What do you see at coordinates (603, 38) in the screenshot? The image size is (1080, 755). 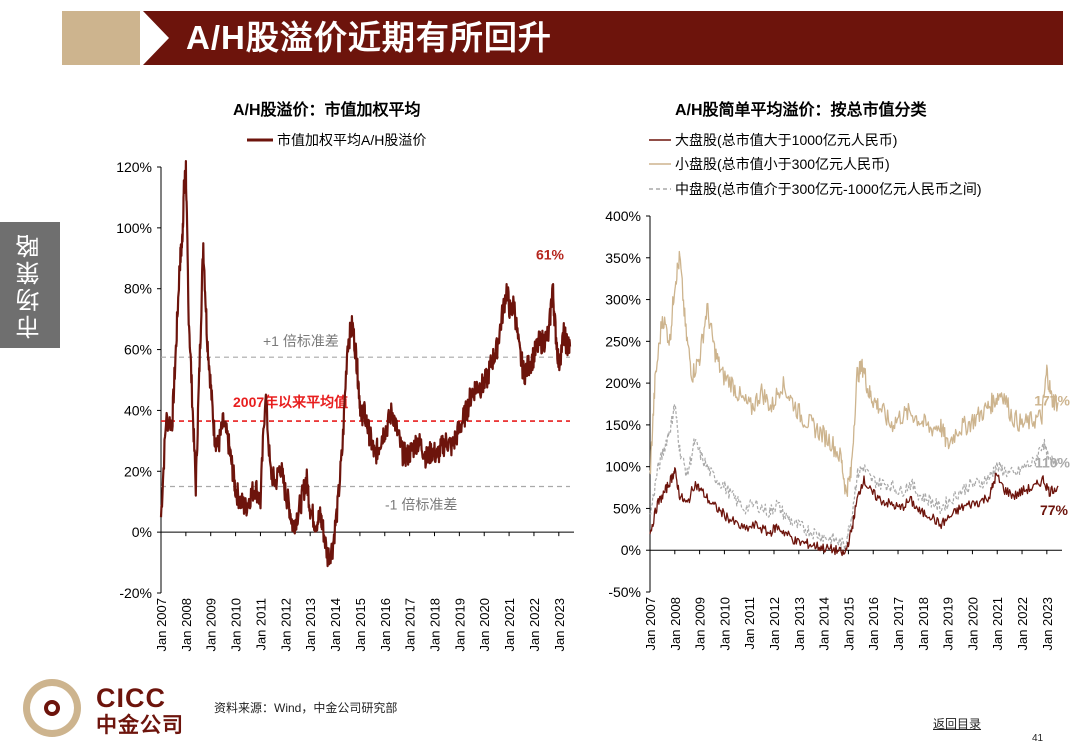 I see `header-bar` at bounding box center [603, 38].